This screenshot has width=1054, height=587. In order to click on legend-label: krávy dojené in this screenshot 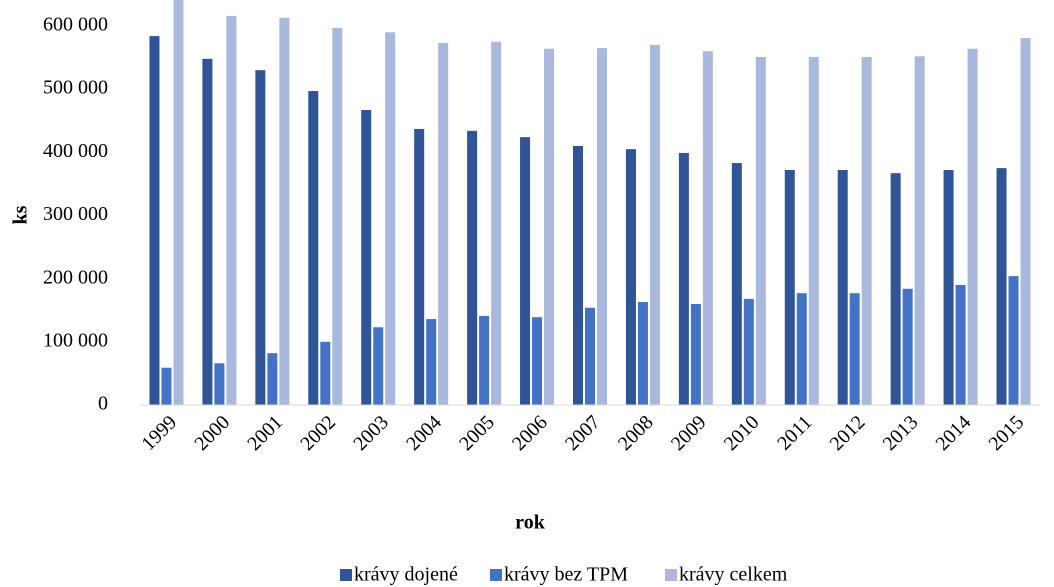, I will do `click(406, 575)`.